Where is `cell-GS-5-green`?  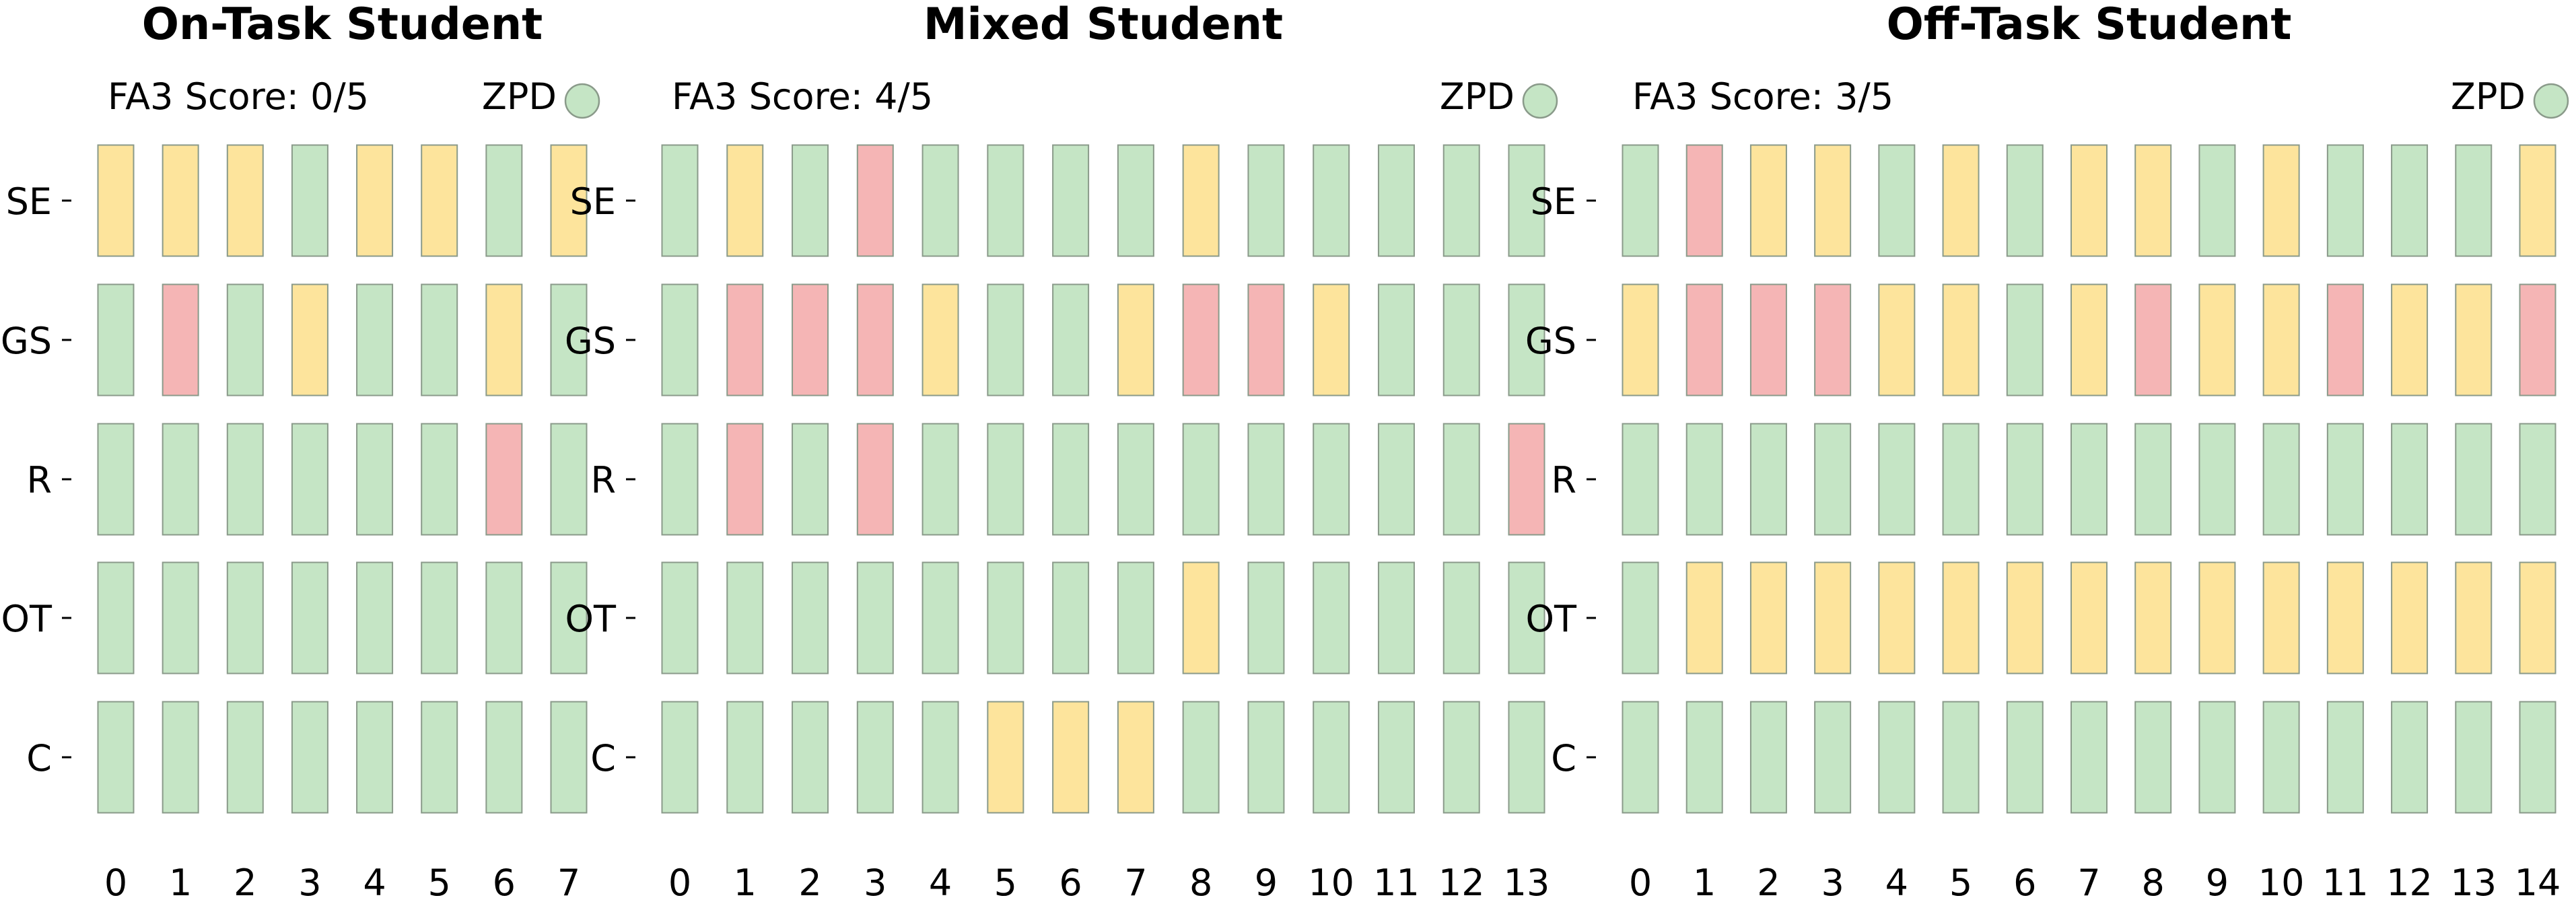
cell-GS-5-green is located at coordinates (1005, 339).